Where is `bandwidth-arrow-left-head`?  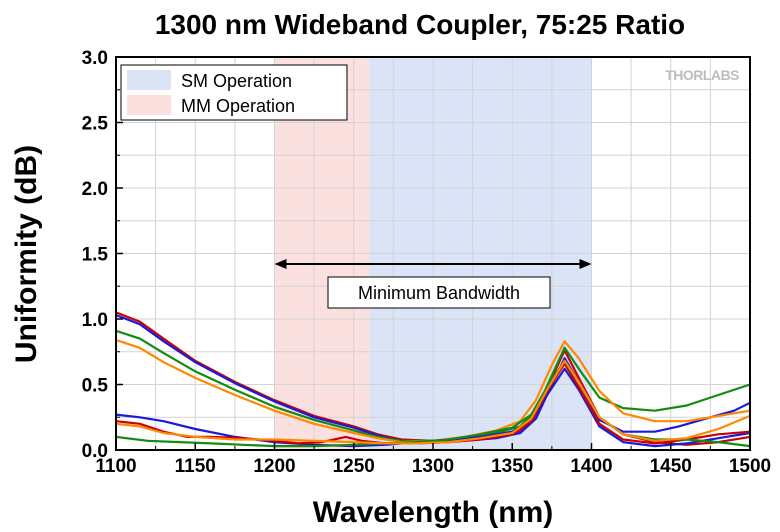
bandwidth-arrow-left-head is located at coordinates (280, 263).